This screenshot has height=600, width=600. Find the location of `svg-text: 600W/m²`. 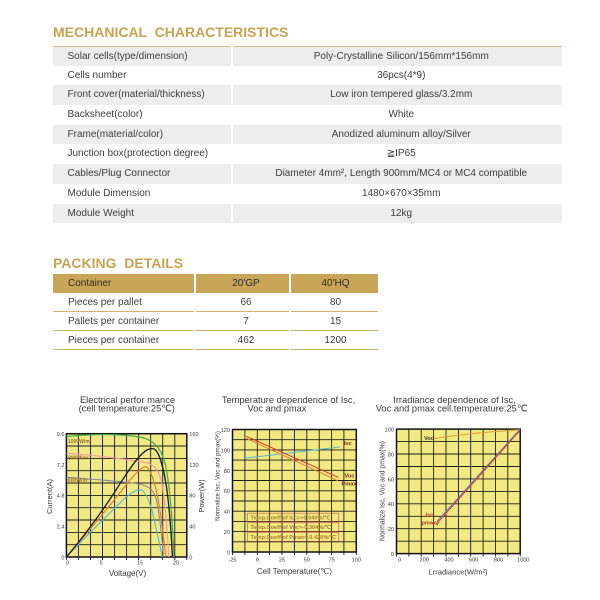

svg-text: 600W/m² is located at coordinates (78, 481).